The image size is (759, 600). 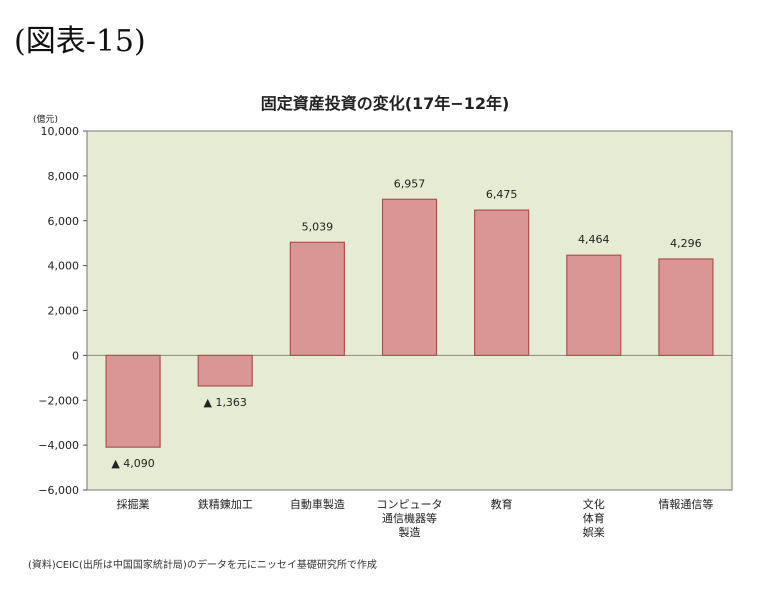 What do you see at coordinates (686, 243) in the screenshot?
I see `data-label: 4,296` at bounding box center [686, 243].